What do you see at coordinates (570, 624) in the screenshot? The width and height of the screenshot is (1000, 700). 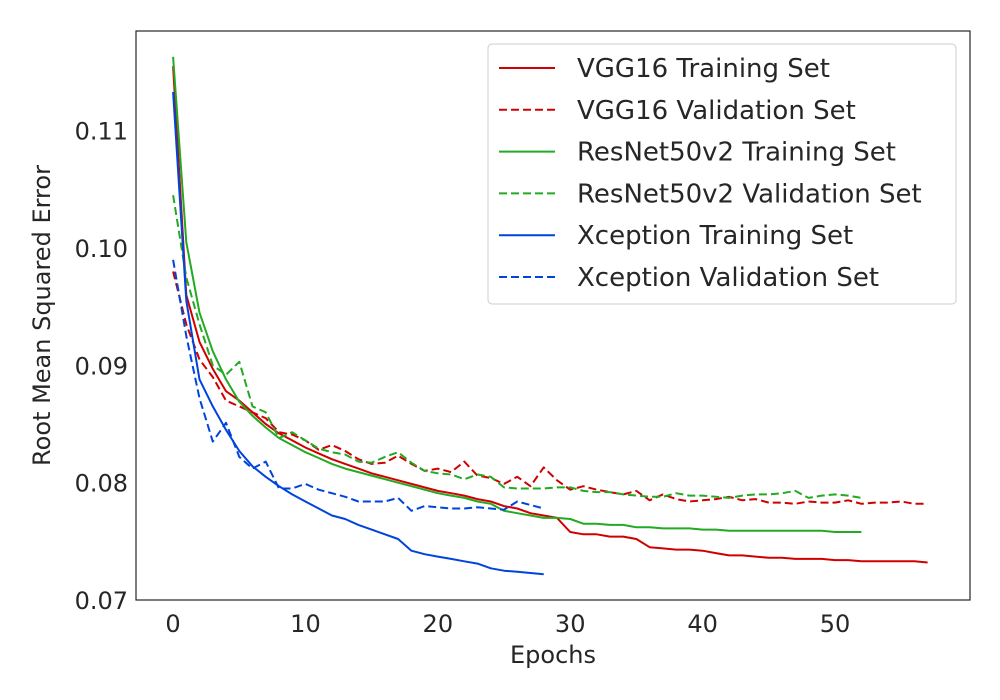 I see `x-tick-label: 30` at bounding box center [570, 624].